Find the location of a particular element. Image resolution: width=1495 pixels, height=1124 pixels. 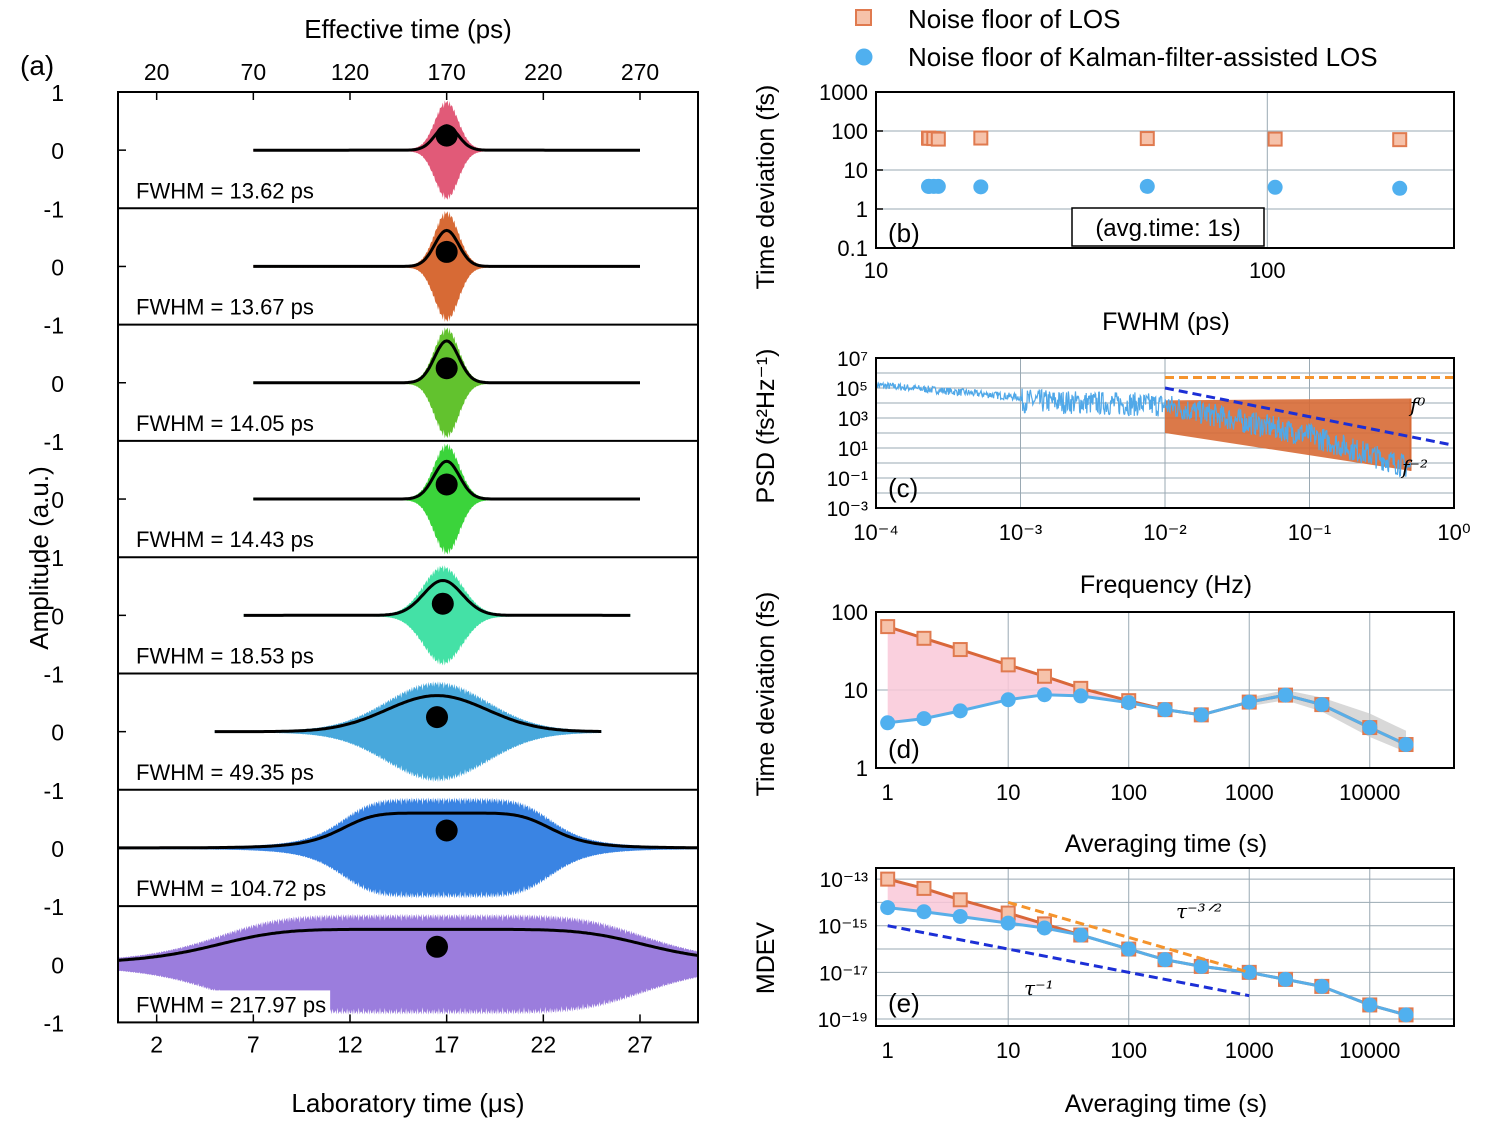

panel-d-xtick-label: 10 is located at coordinates (1008, 792).